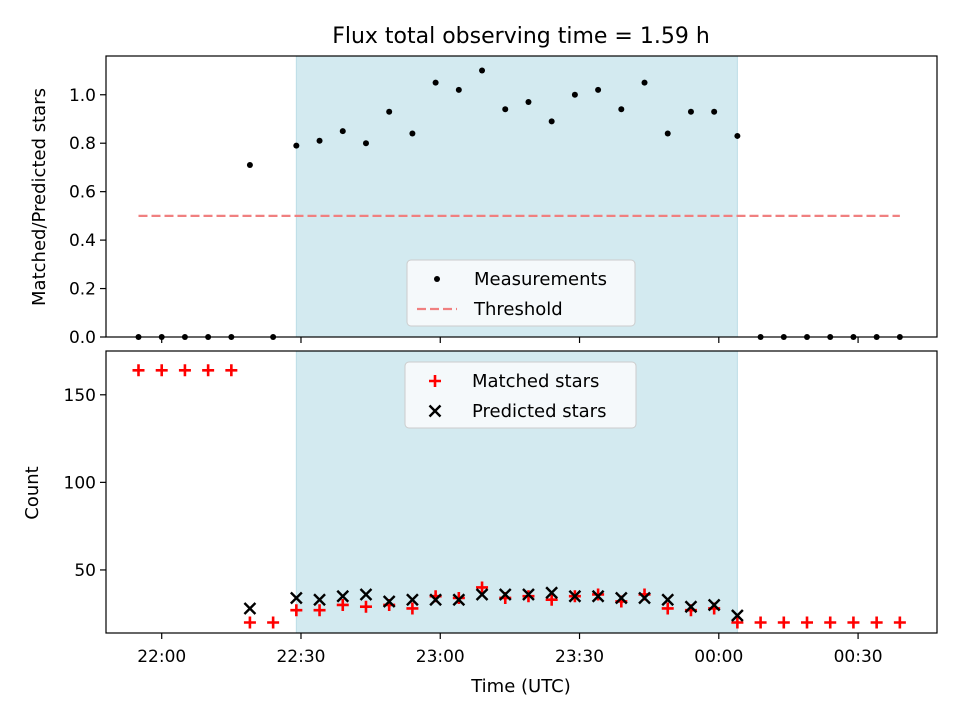 Image resolution: width=960 pixels, height=720 pixels. Describe the element at coordinates (82, 193) in the screenshot. I see `top-y-tick-label: 0.6` at that location.